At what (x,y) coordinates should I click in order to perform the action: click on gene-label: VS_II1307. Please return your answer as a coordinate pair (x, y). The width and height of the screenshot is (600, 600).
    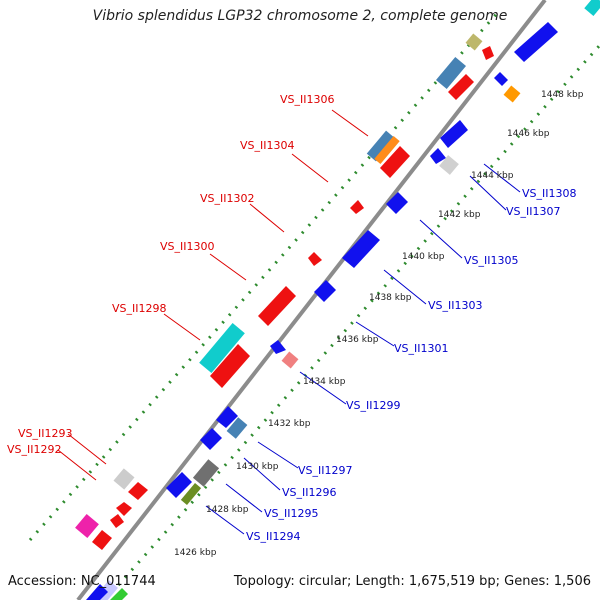
    Looking at the image, I should click on (533, 211).